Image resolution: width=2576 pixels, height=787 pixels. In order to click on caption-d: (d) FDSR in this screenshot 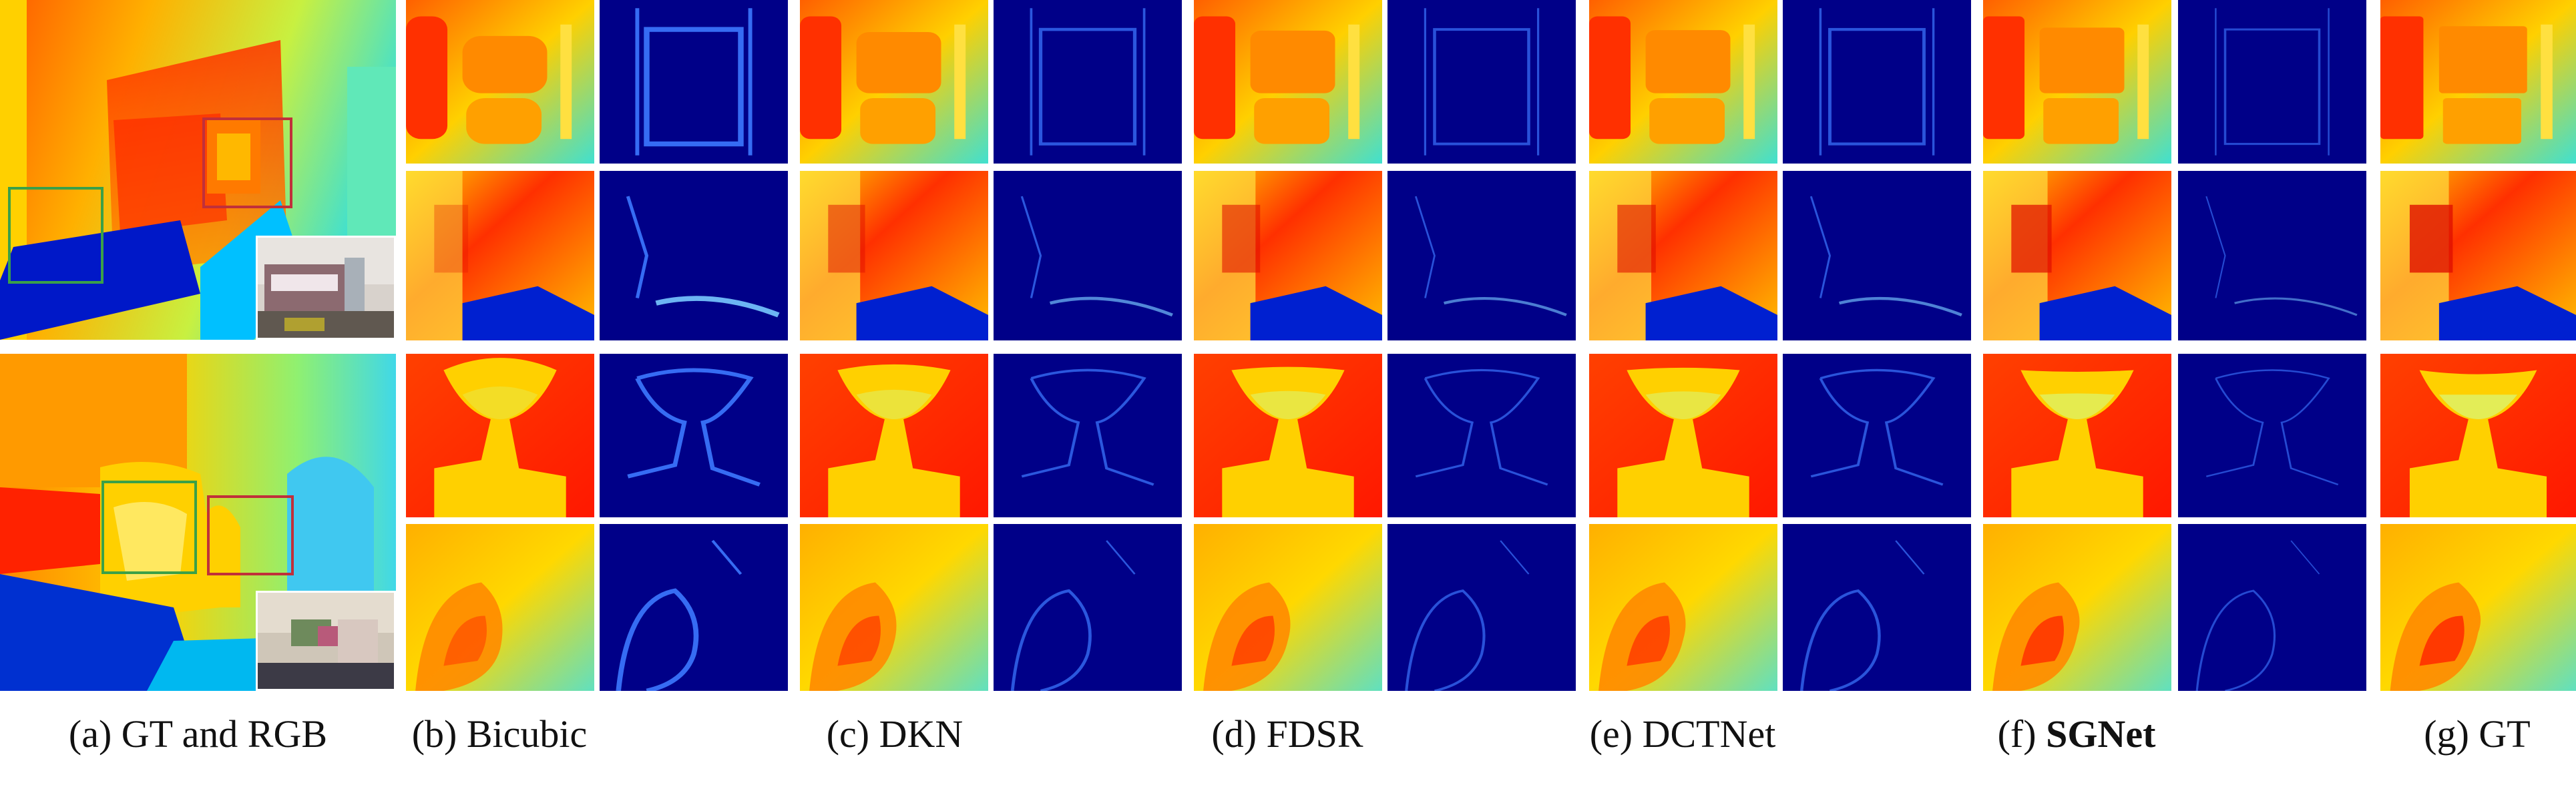, I will do `click(1287, 734)`.